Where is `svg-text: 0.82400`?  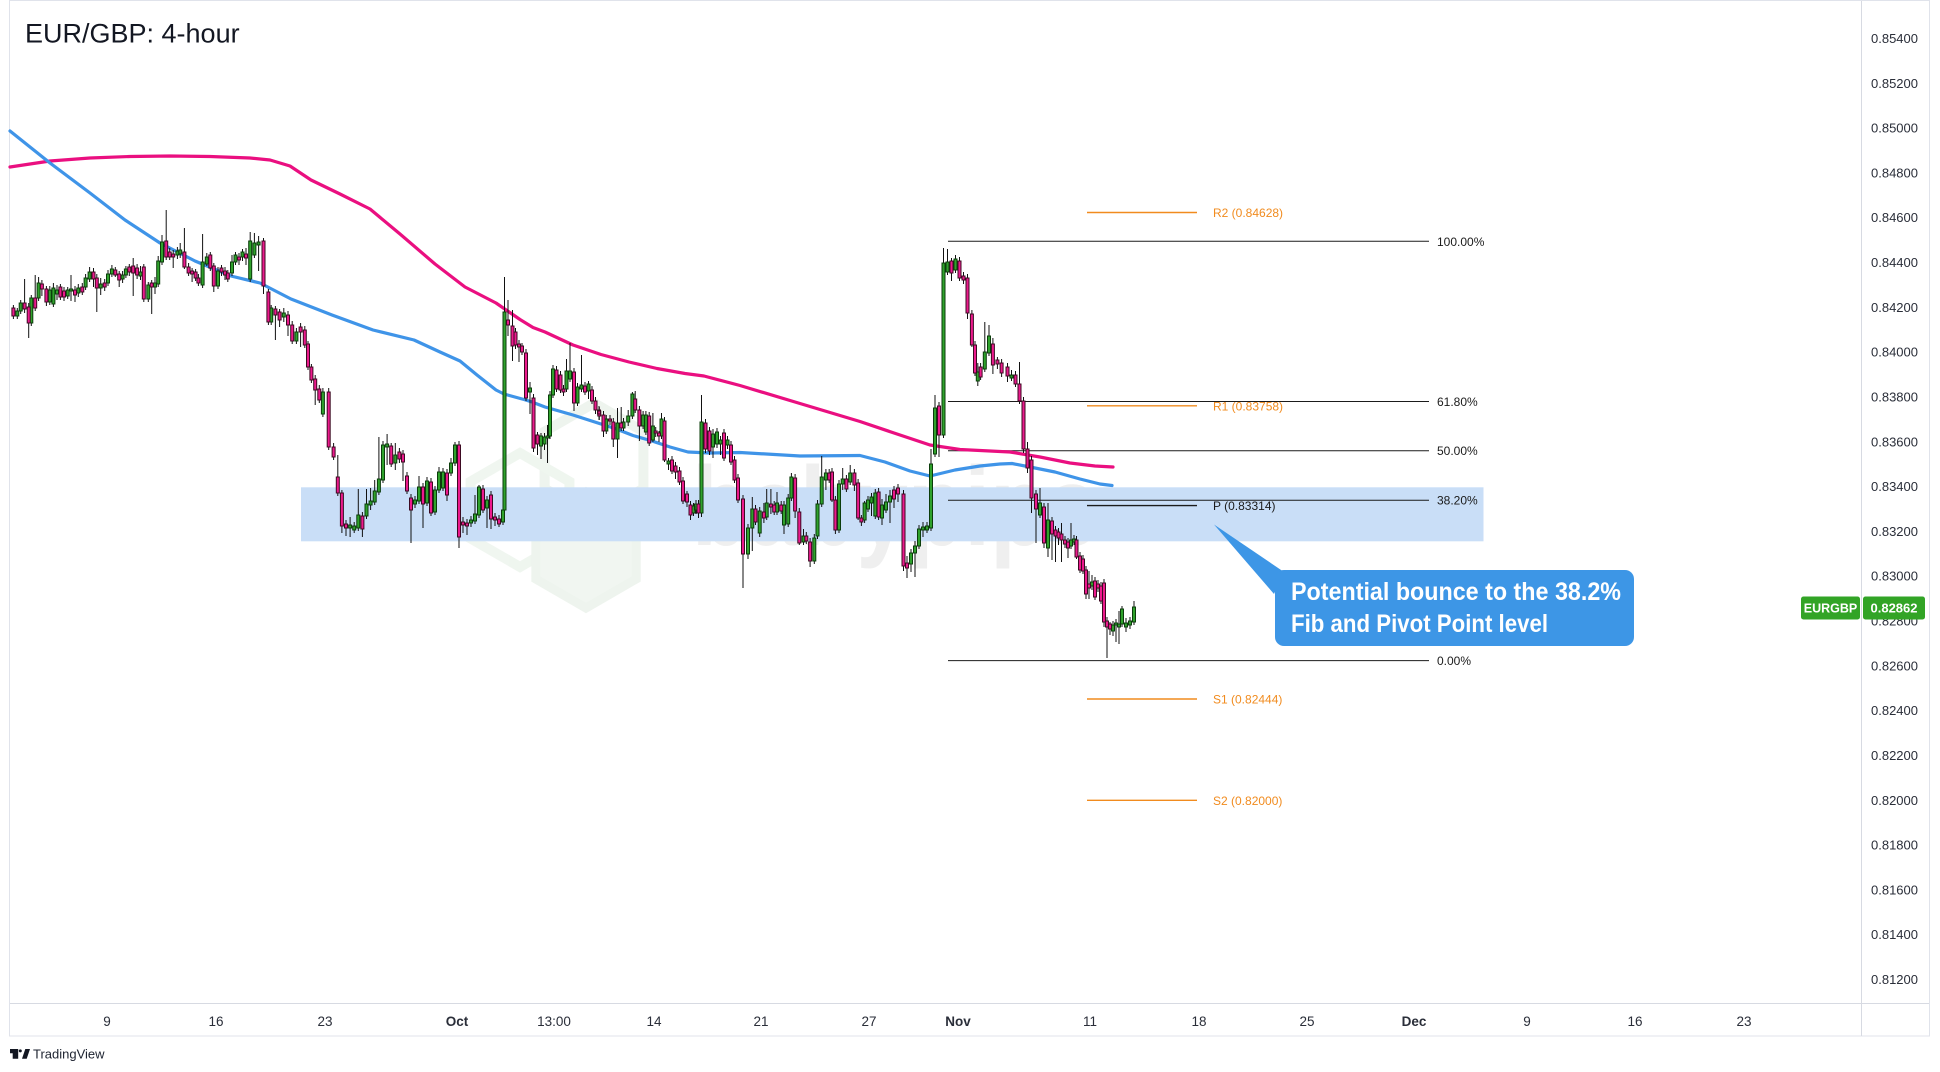 svg-text: 0.82400 is located at coordinates (1894, 710).